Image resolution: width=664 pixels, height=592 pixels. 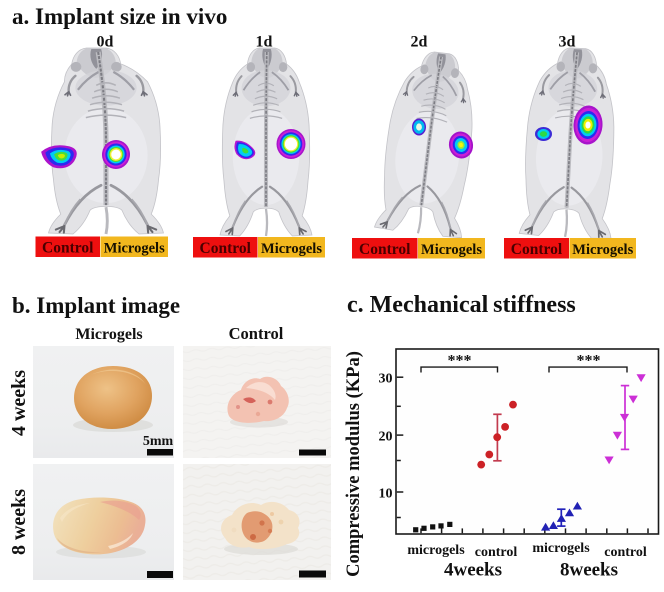 What do you see at coordinates (19, 403) in the screenshot?
I see `svg-text: 4 weeks` at bounding box center [19, 403].